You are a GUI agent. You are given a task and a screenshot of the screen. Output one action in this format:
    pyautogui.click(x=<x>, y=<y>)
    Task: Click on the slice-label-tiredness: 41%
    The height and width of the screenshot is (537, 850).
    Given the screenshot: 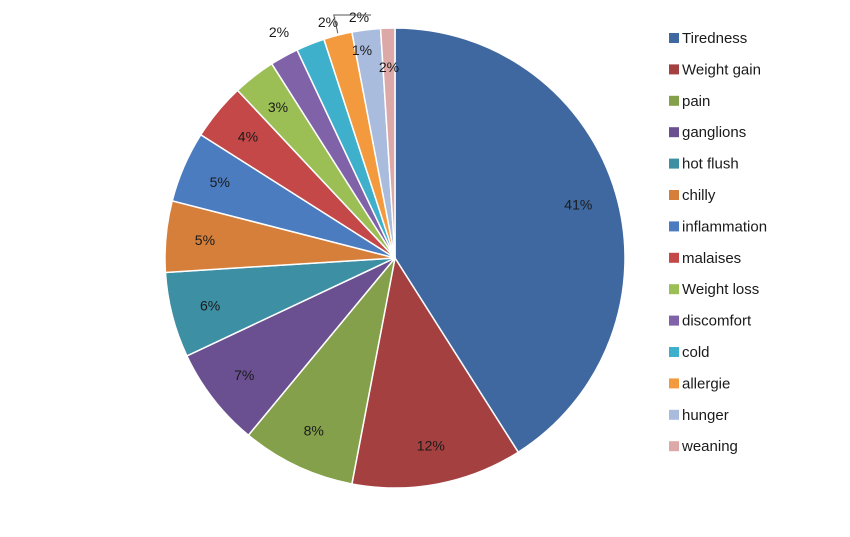 What is the action you would take?
    pyautogui.click(x=578, y=205)
    